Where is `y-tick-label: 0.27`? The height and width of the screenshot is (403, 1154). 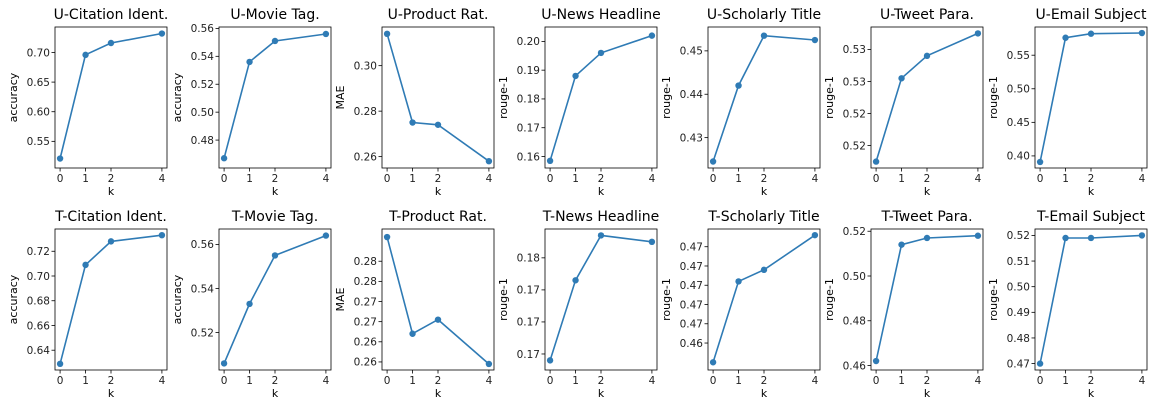
y-tick-label: 0.27 is located at coordinates (365, 322).